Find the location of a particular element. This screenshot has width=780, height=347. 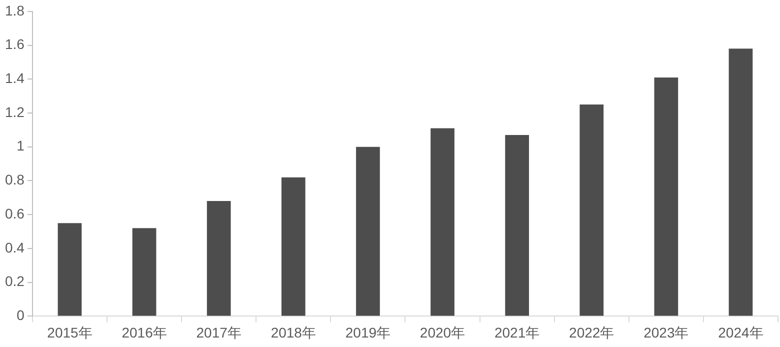

y-tick-label: 0 is located at coordinates (20, 315).